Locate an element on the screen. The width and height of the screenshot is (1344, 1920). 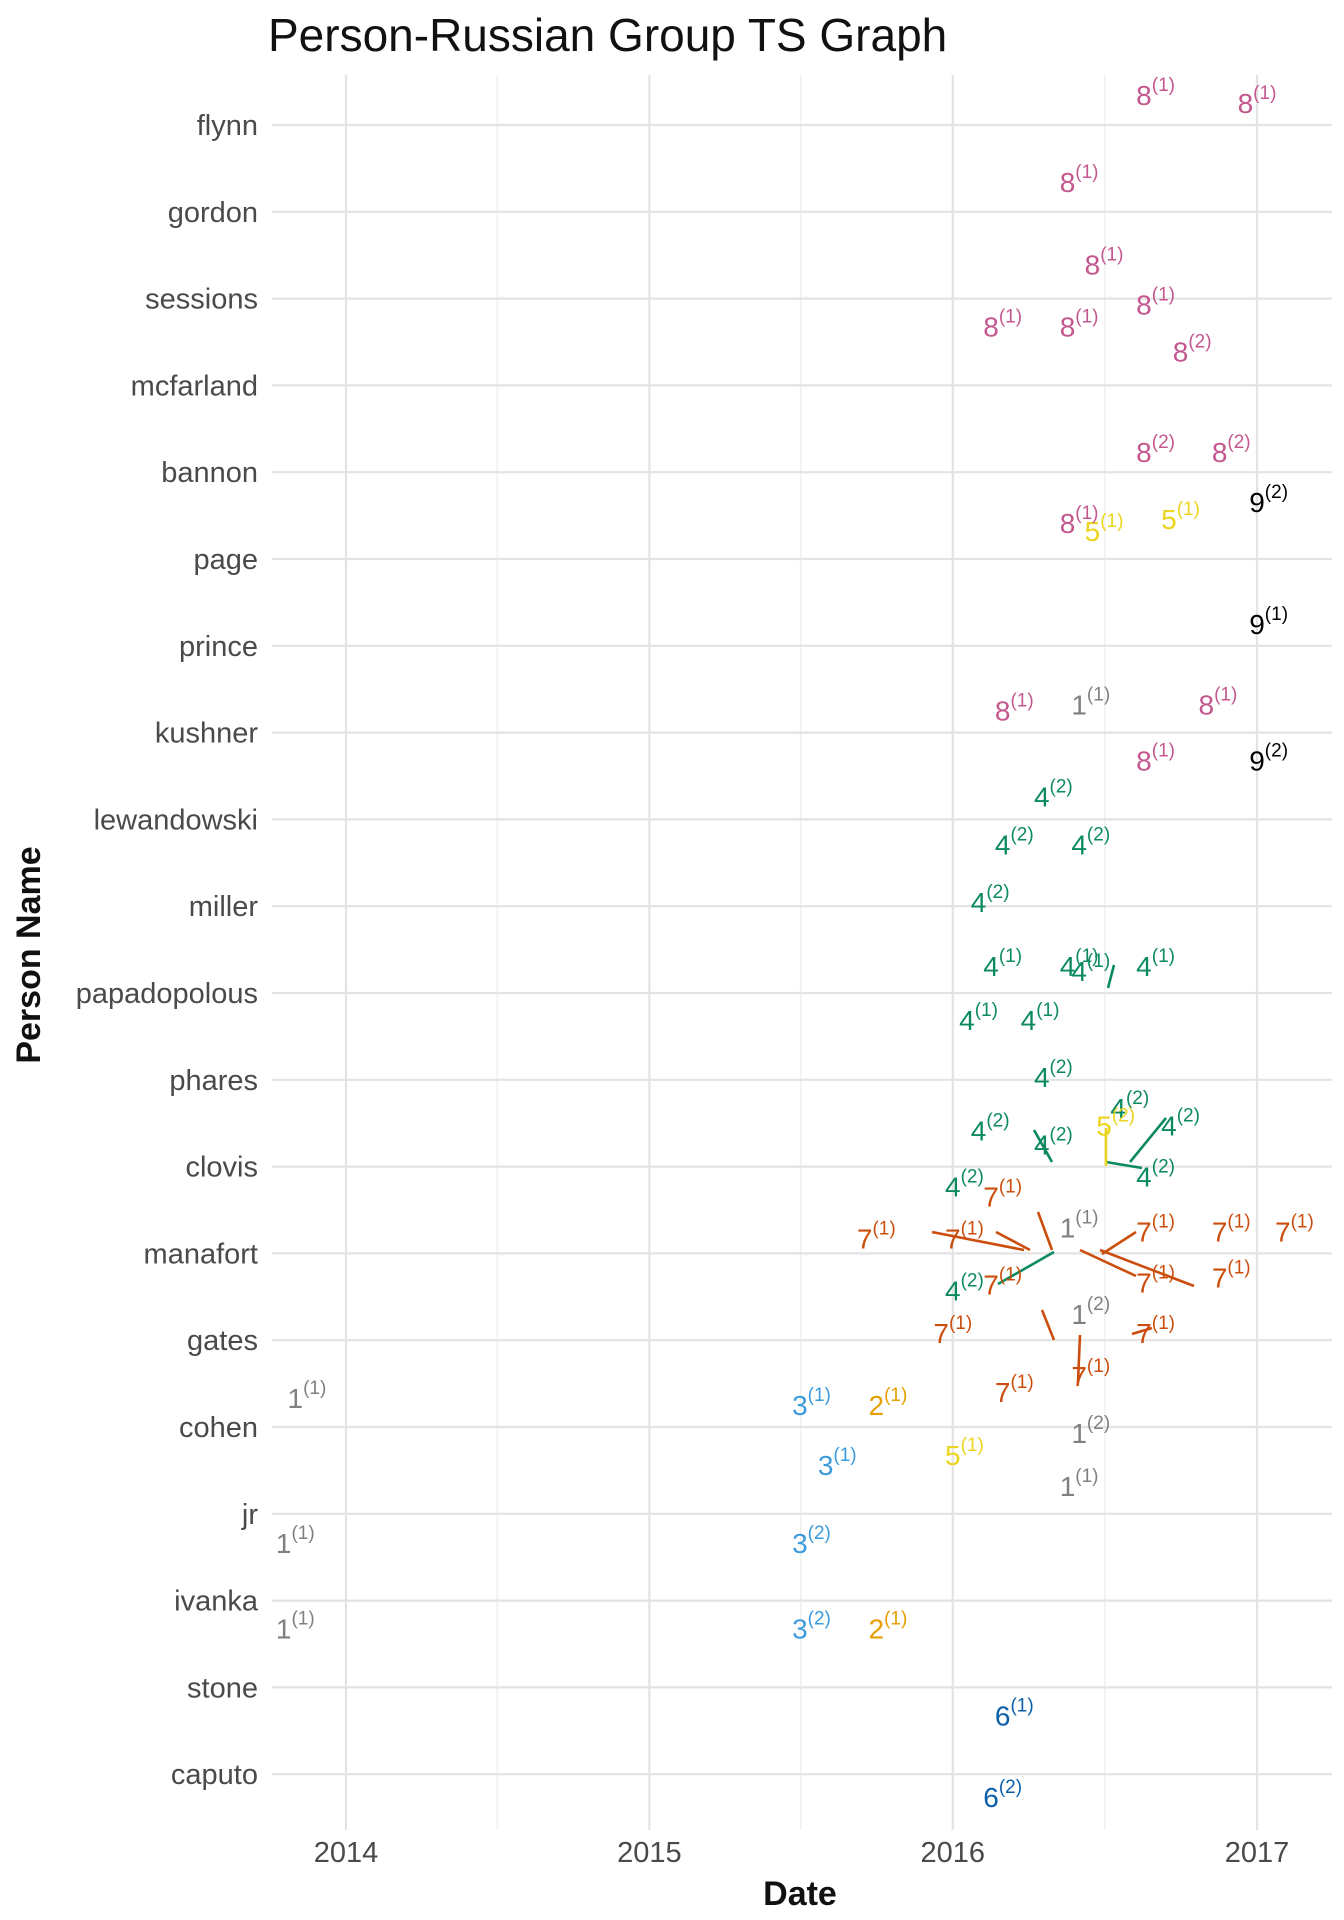
y-tick-label: mcfarland is located at coordinates (194, 386).